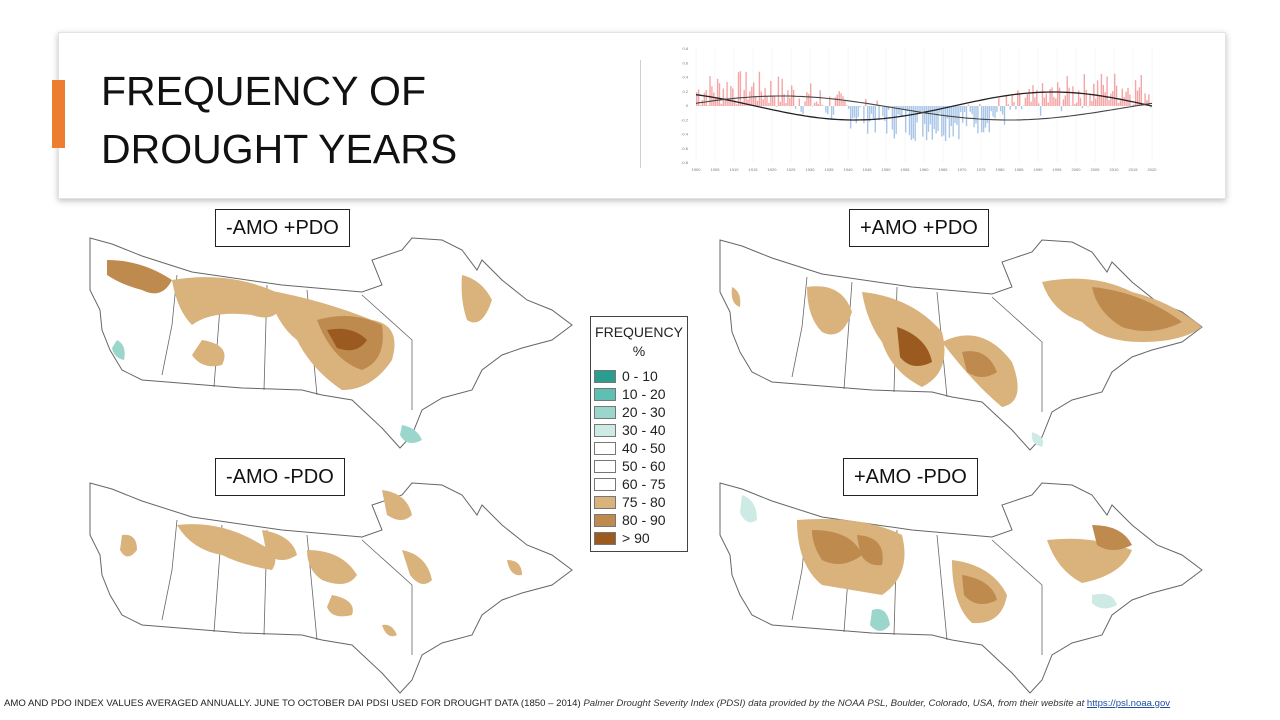  I want to click on y-tick-label: 0.4, so click(685, 77).